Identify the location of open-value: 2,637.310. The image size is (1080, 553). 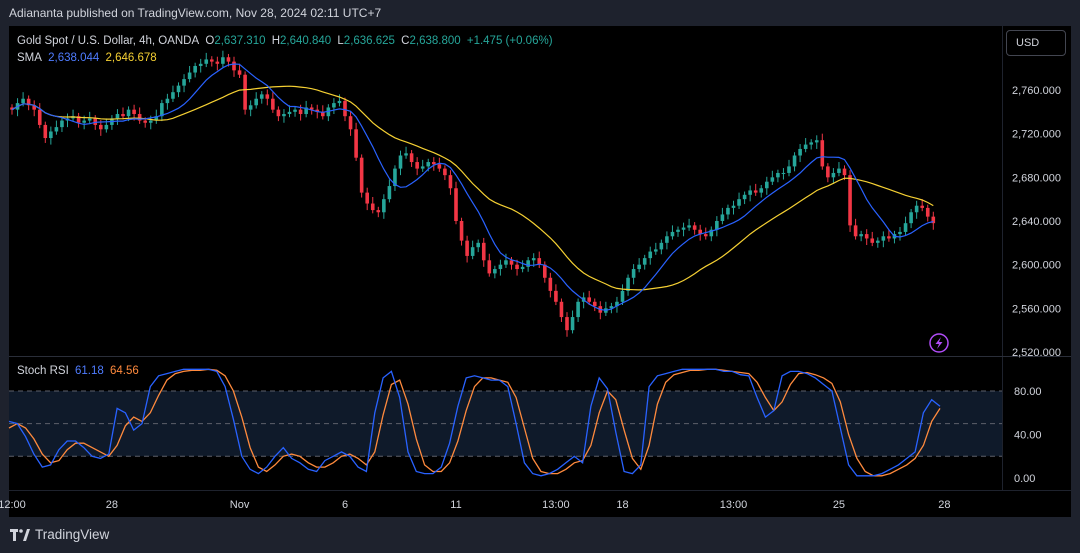
(240, 41).